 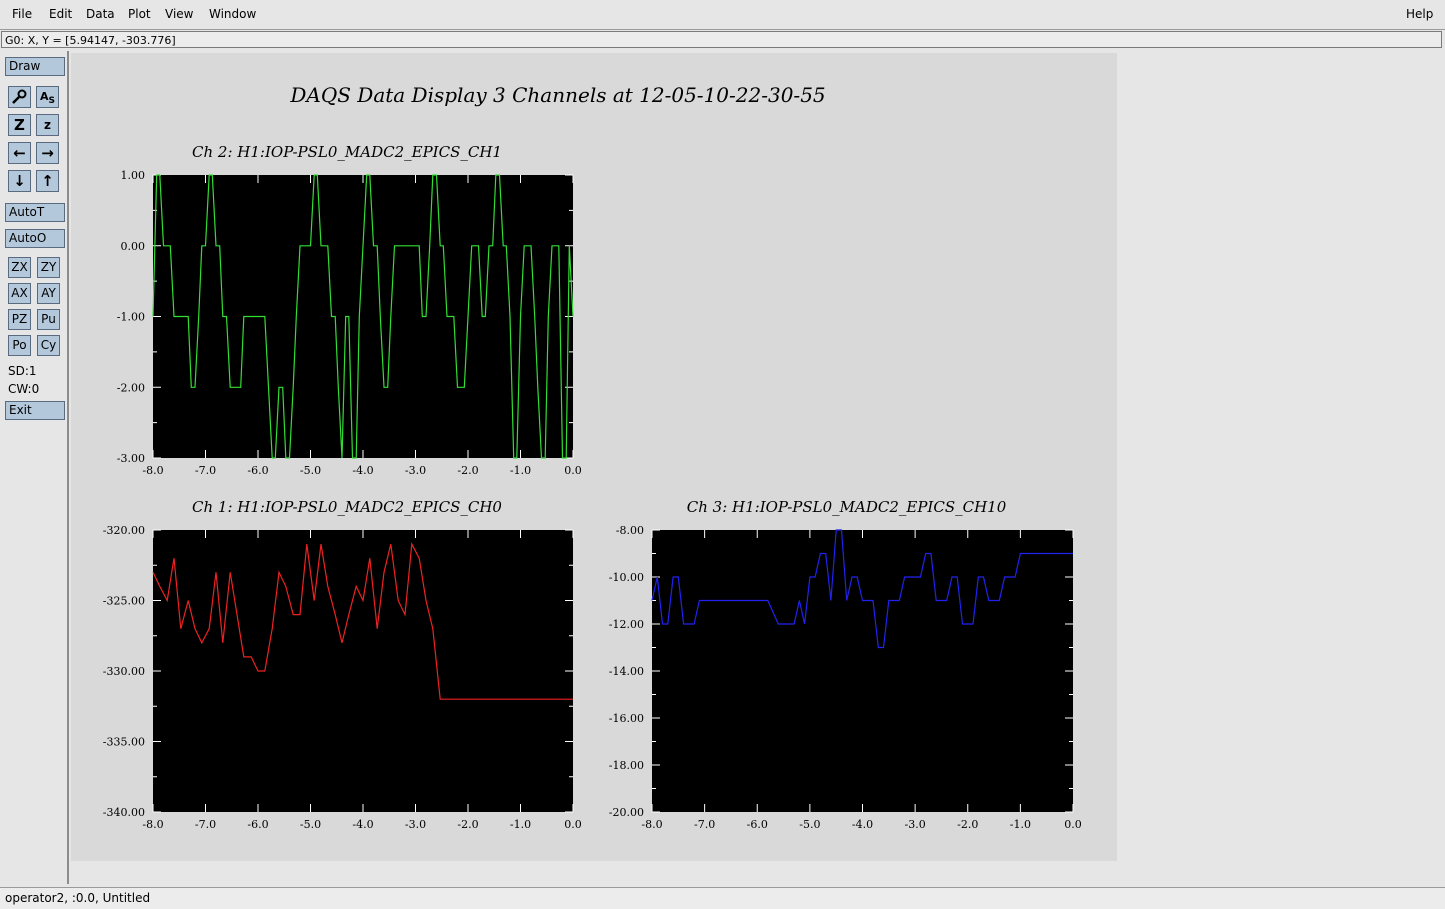 I want to click on y-tick-label: -16.00, so click(x=626, y=718).